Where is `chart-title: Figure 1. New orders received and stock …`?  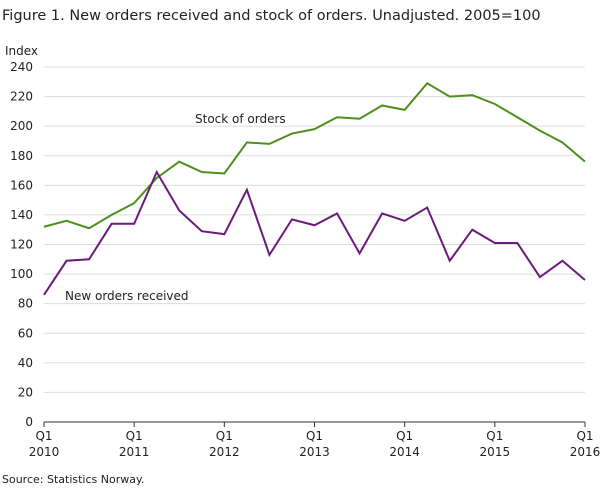 chart-title: Figure 1. New orders received and stock … is located at coordinates (271, 16).